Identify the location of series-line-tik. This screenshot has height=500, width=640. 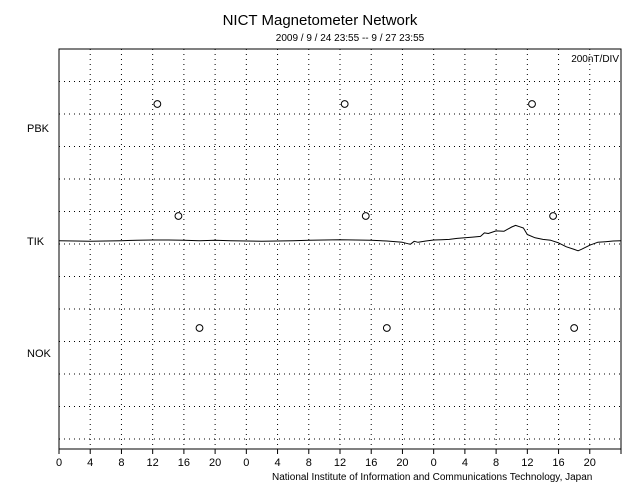
(340, 238).